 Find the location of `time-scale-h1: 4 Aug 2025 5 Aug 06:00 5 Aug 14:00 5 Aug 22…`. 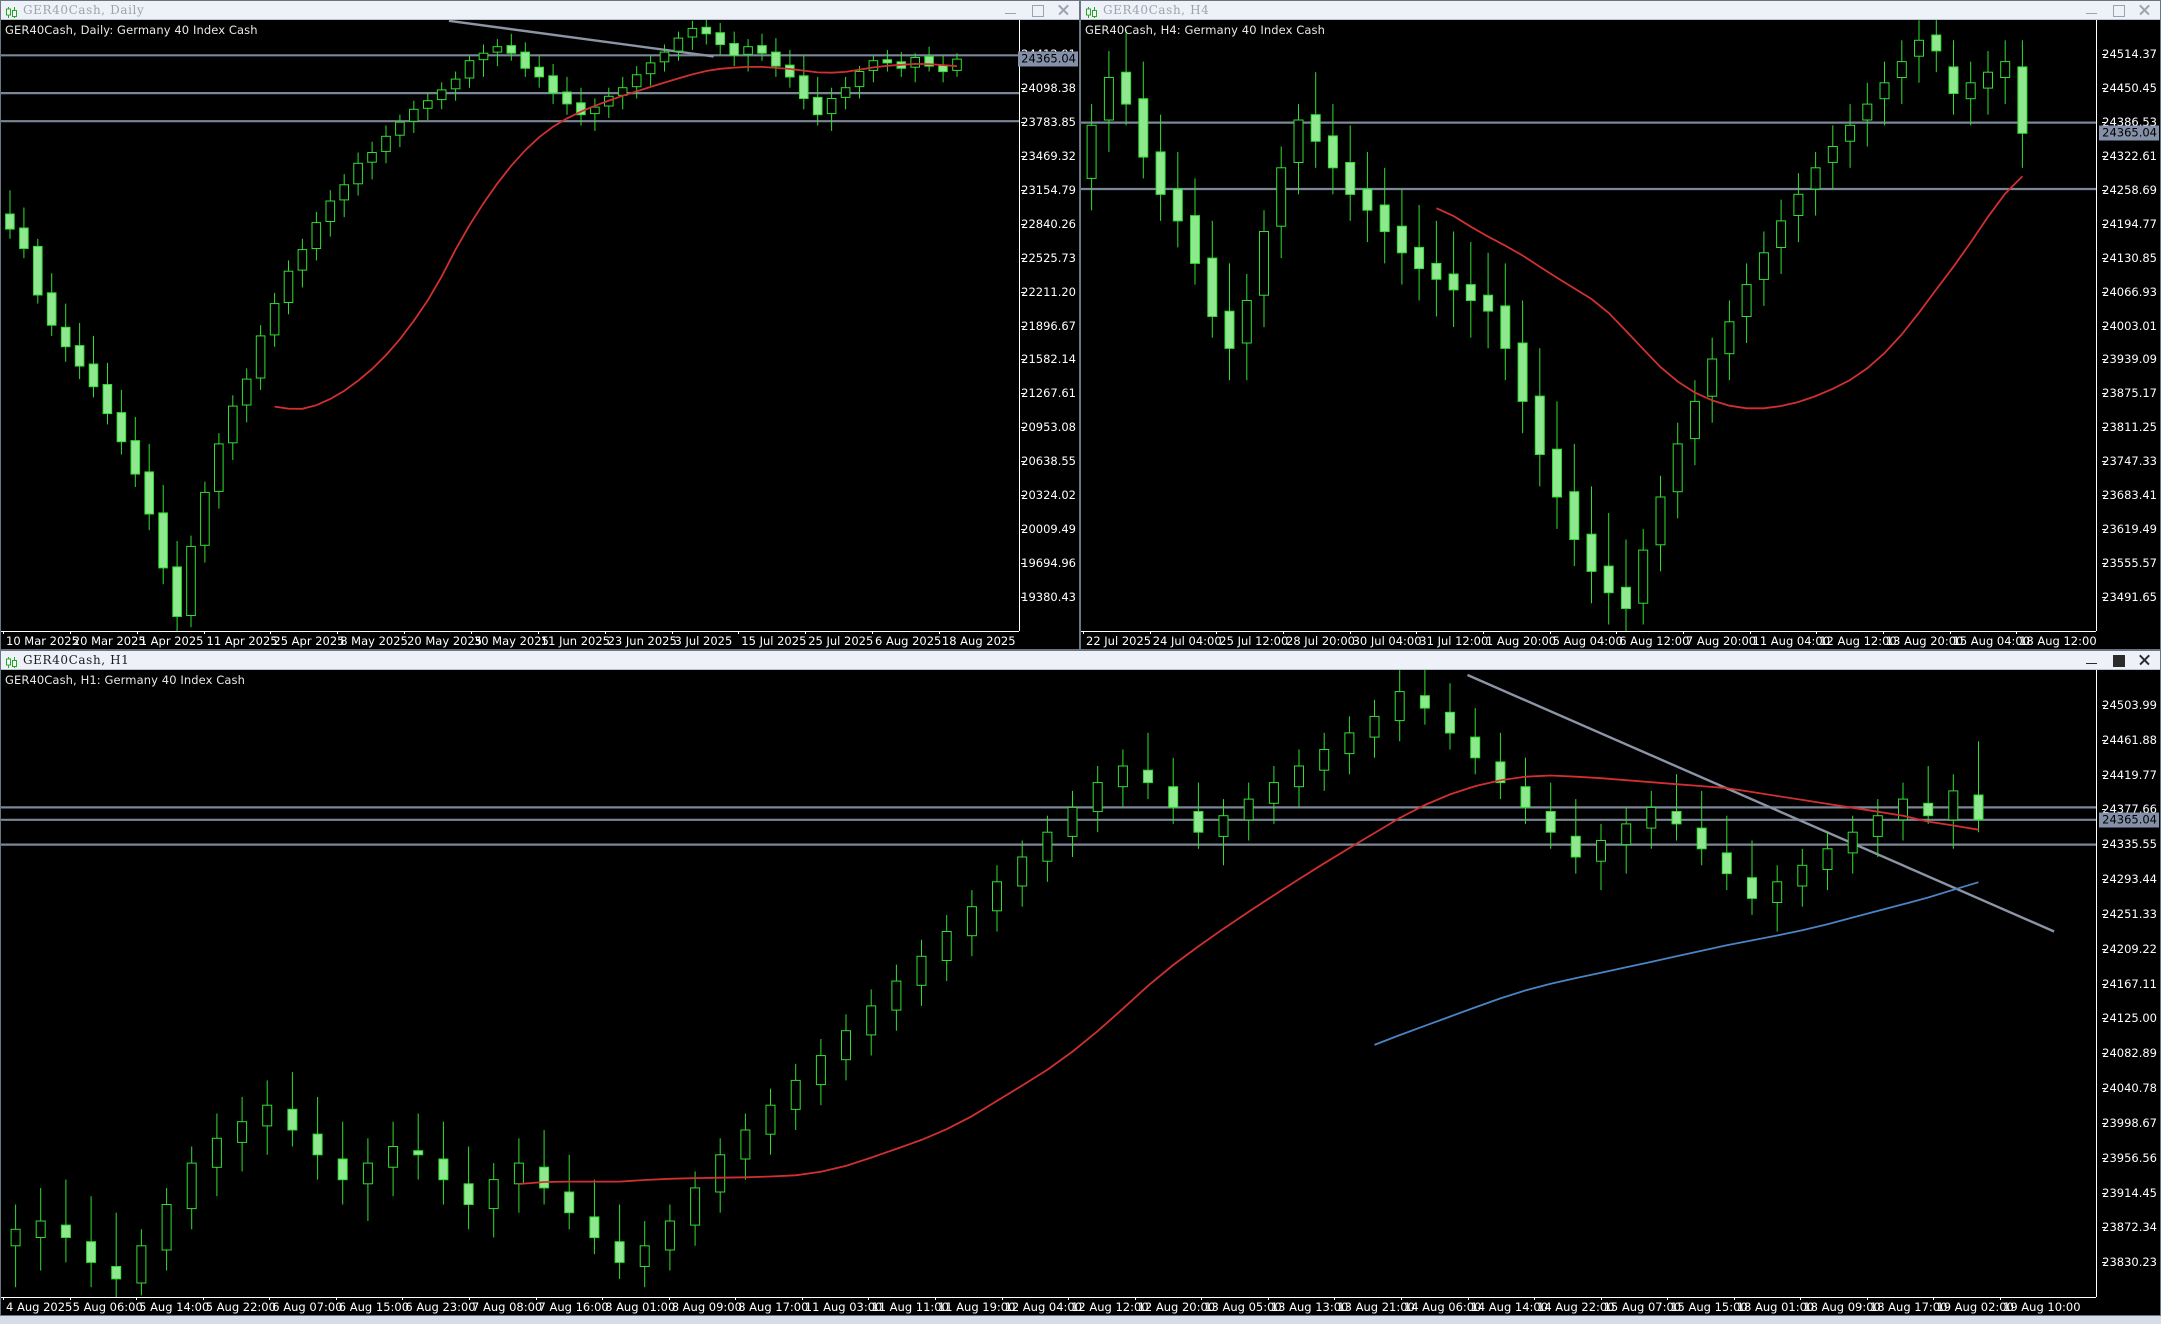

time-scale-h1: 4 Aug 2025 5 Aug 06:00 5 Aug 14:00 5 Aug 22… is located at coordinates (1048, 1306).